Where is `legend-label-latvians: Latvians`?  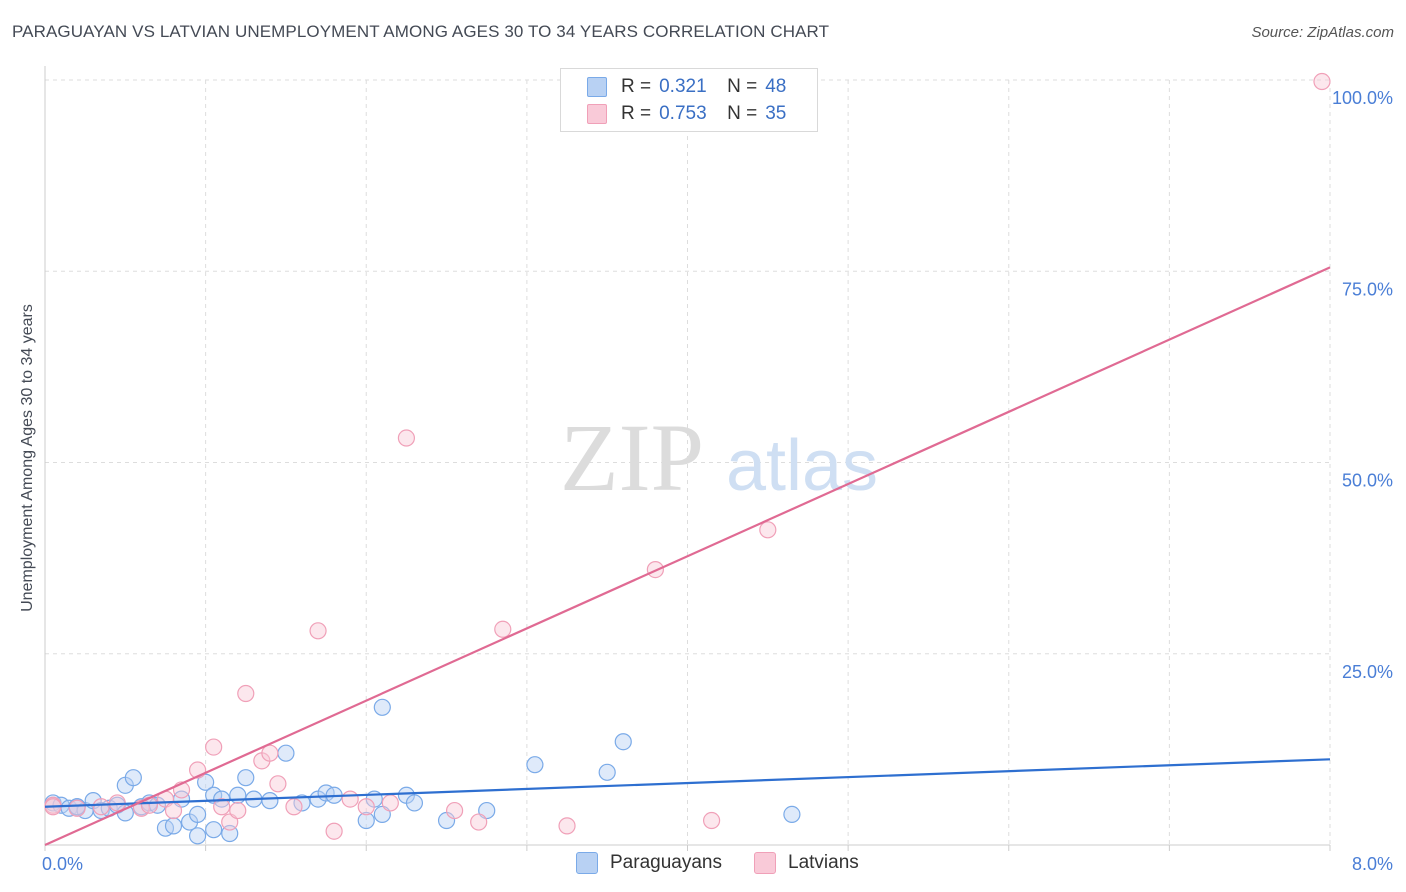 legend-label-latvians: Latvians is located at coordinates (823, 862).